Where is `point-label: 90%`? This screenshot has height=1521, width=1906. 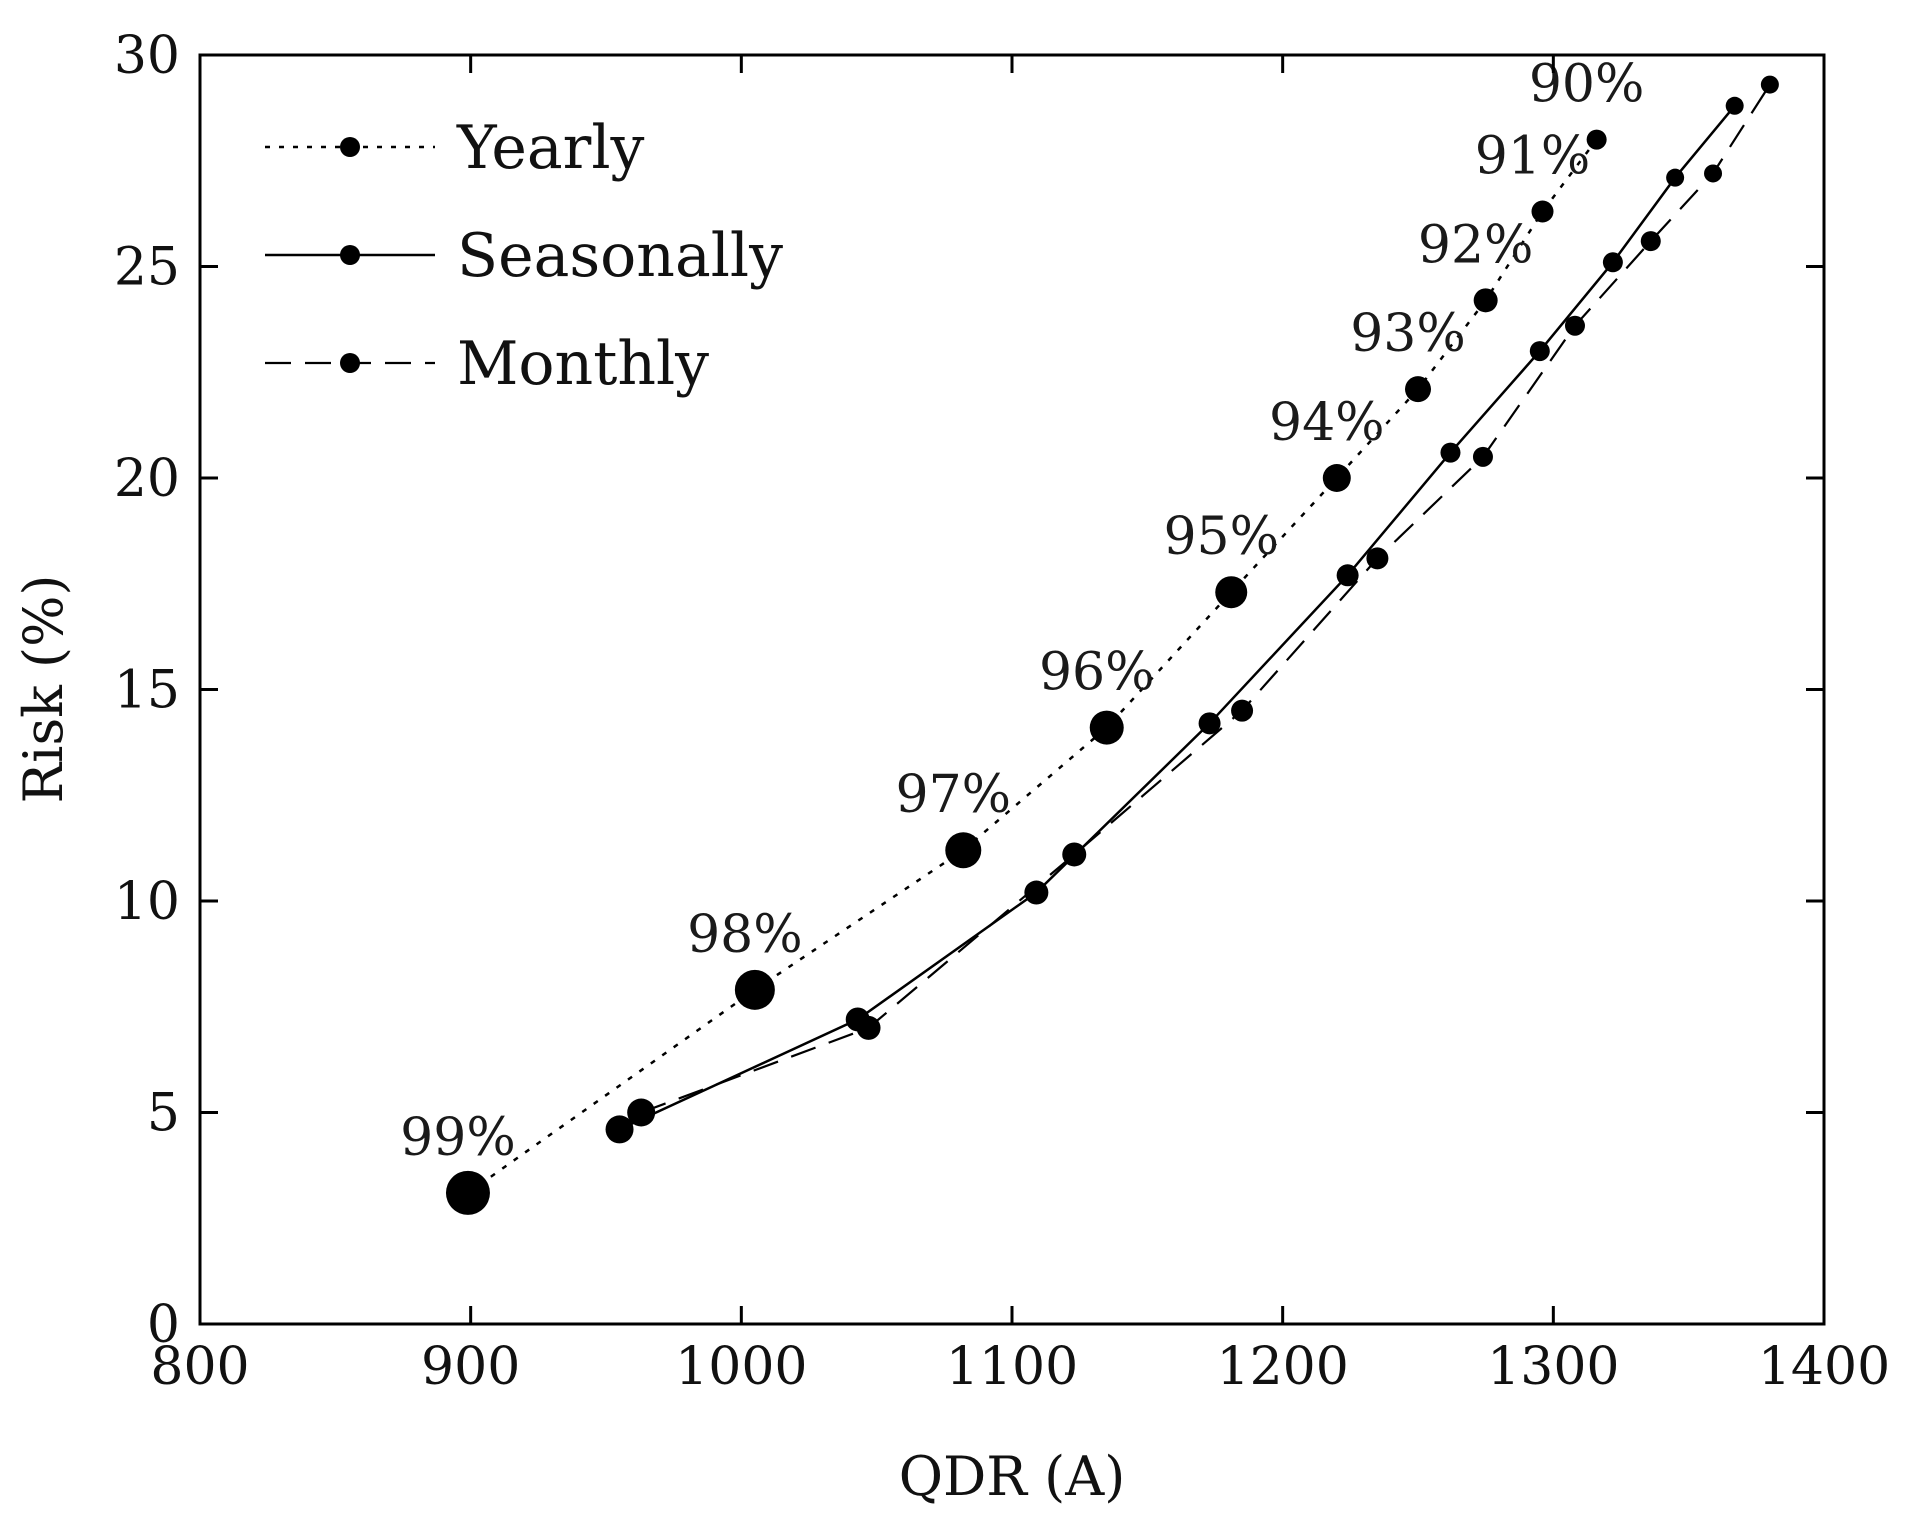 point-label: 90% is located at coordinates (1587, 85).